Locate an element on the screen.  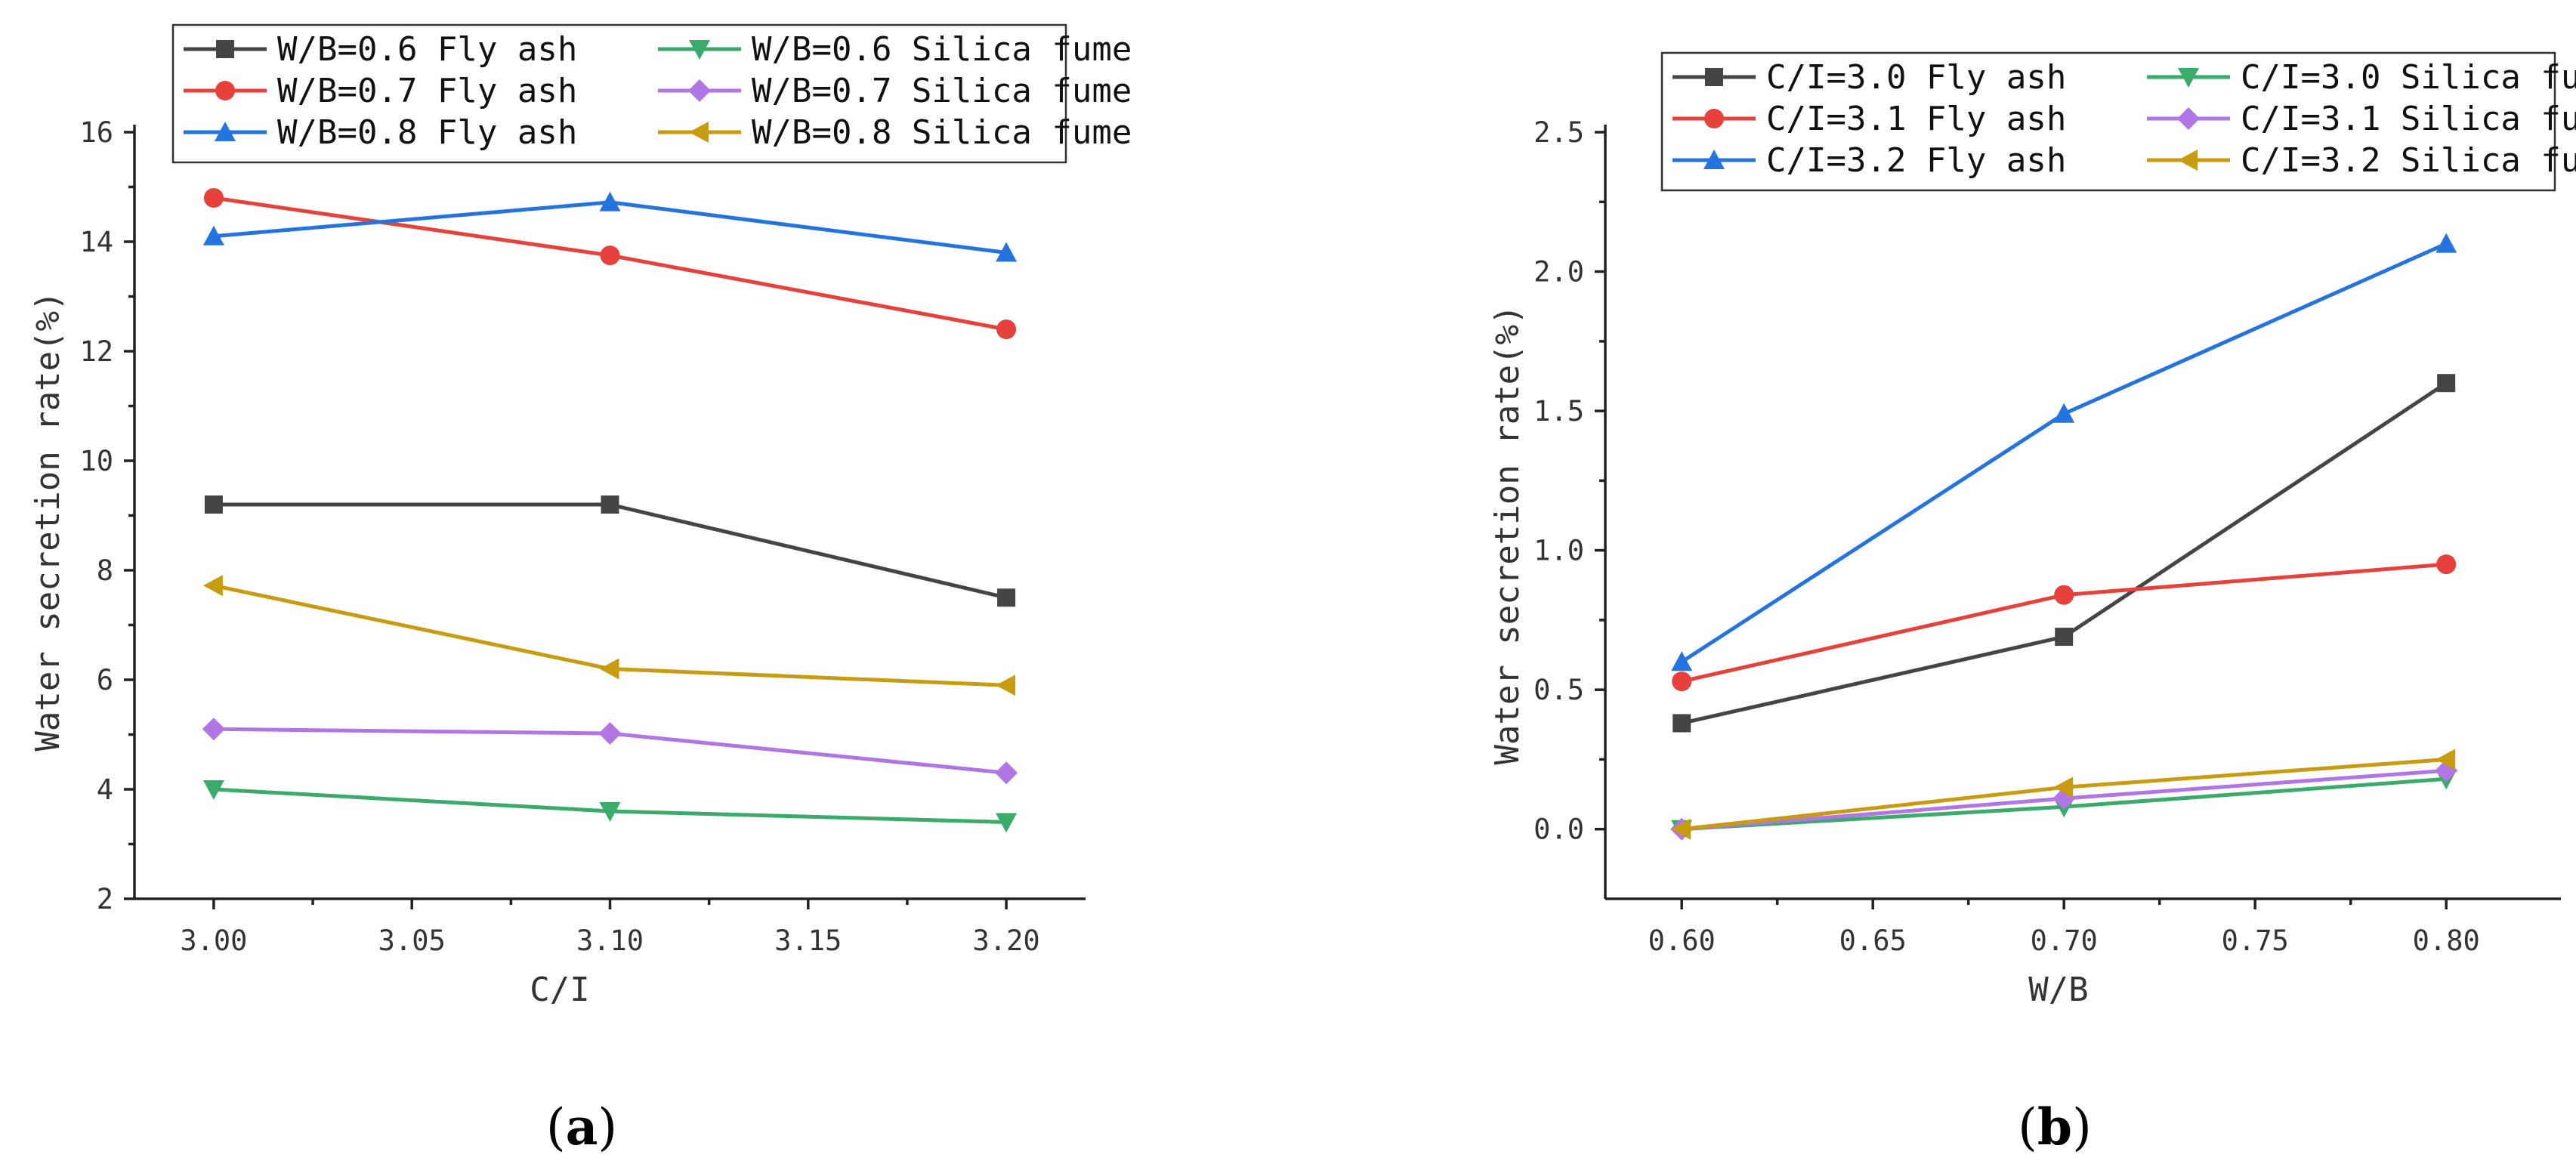
legend-box-a is located at coordinates (619, 93).